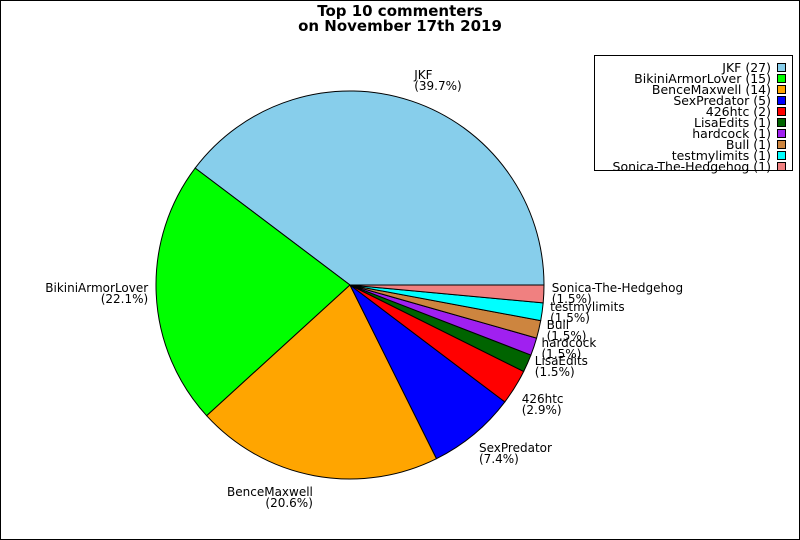 This screenshot has height=540, width=800. What do you see at coordinates (400, 26) in the screenshot?
I see `chart-title-line-2: on November 17th 2019` at bounding box center [400, 26].